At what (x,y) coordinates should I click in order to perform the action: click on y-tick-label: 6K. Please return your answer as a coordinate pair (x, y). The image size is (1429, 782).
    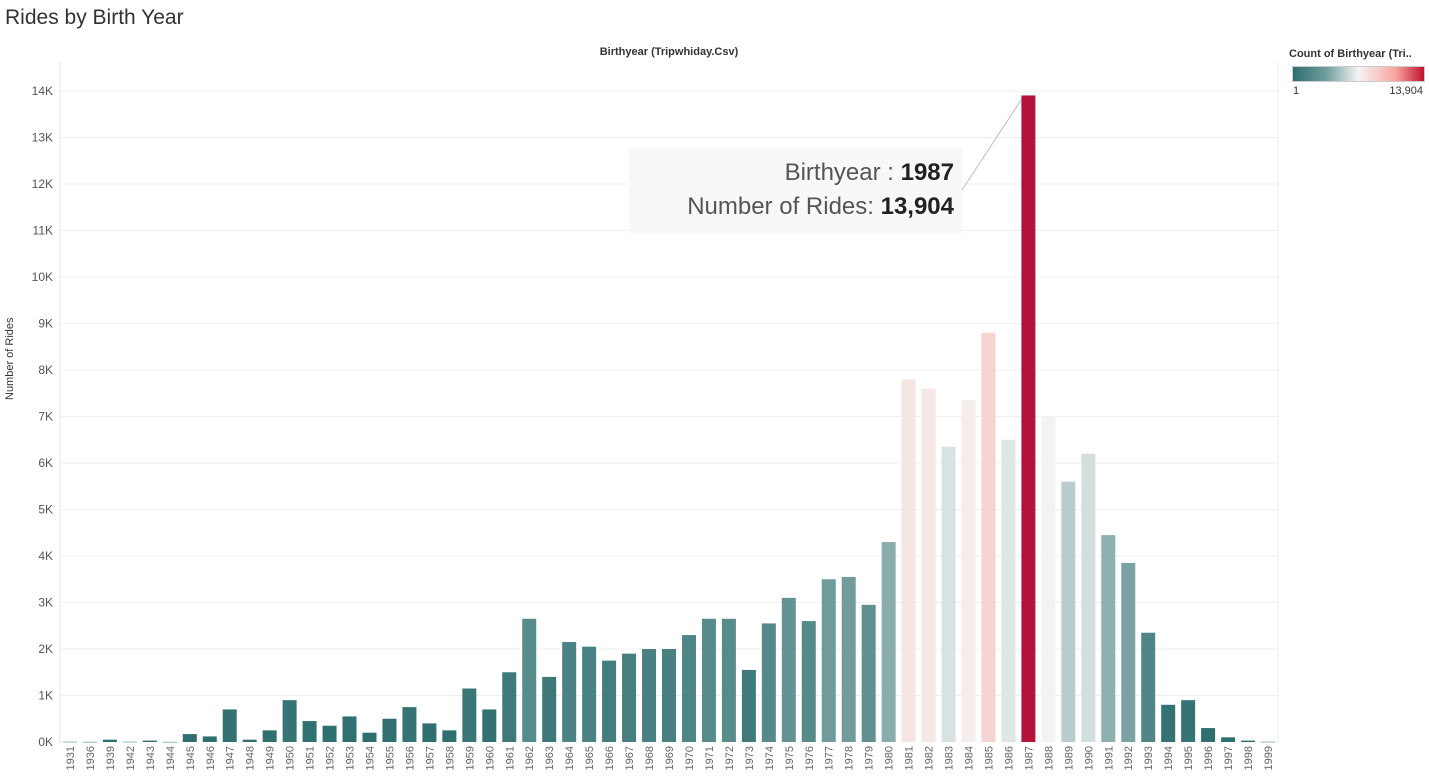
    Looking at the image, I should click on (45, 463).